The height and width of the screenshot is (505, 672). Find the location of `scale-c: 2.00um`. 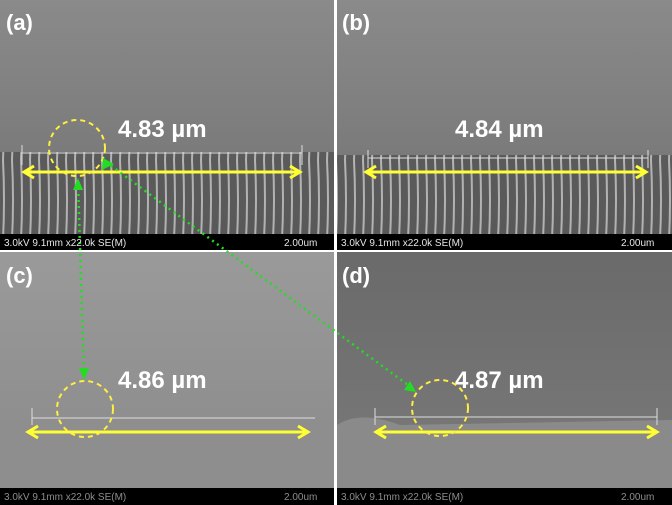

scale-c: 2.00um is located at coordinates (300, 497).